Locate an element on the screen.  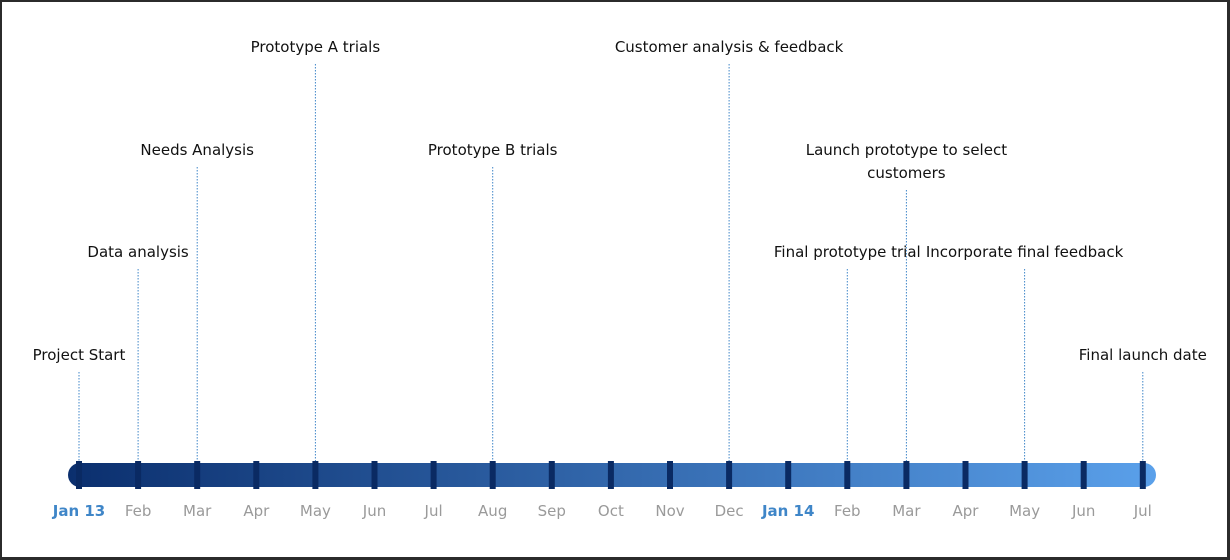
milestone-label: Needs Analysis is located at coordinates (197, 150).